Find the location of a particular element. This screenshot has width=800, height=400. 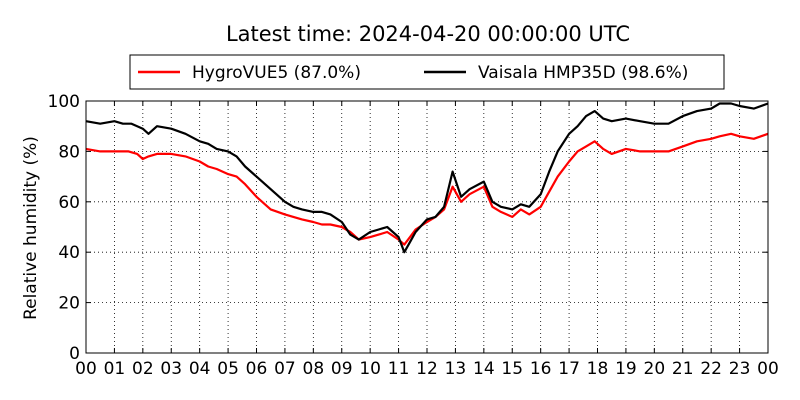

x-tick-label: 17 is located at coordinates (569, 369).